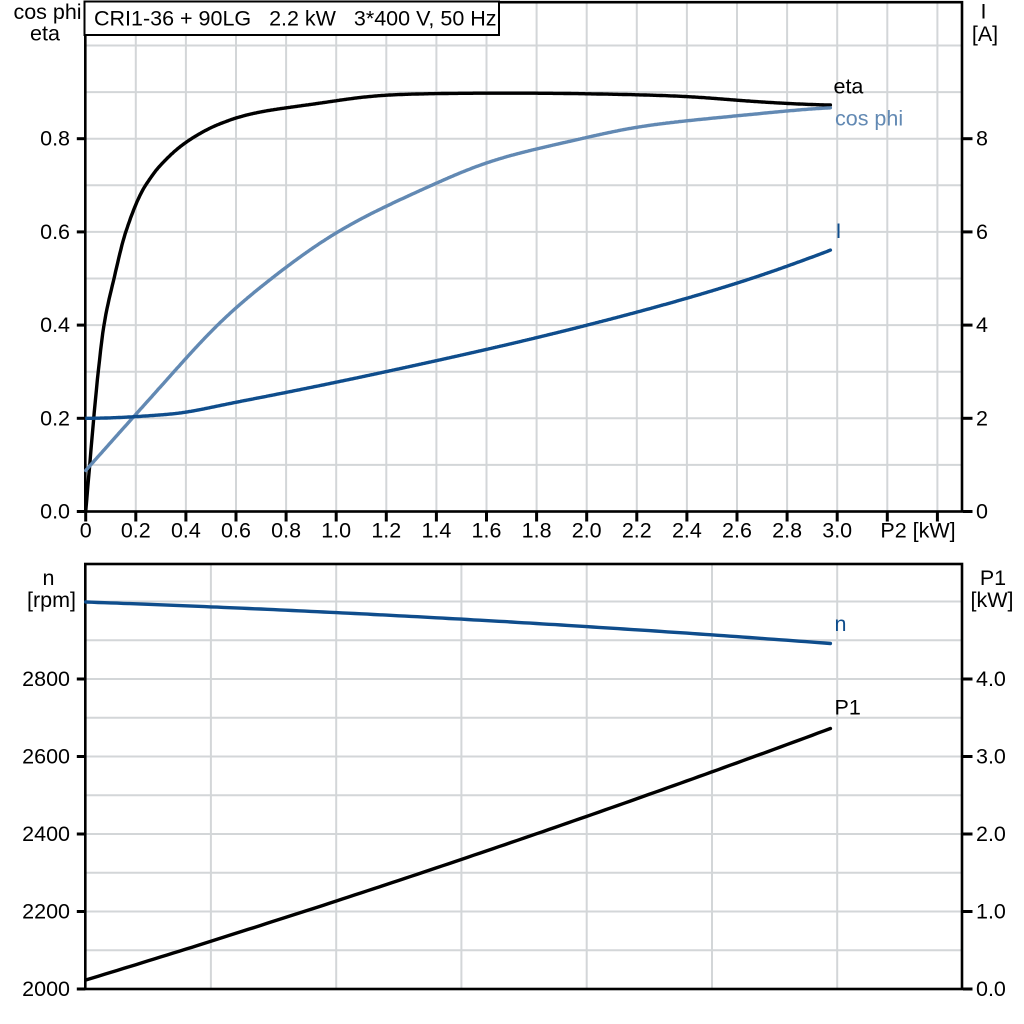 Image resolution: width=1024 pixels, height=1024 pixels. Describe the element at coordinates (982, 418) in the screenshot. I see `svg-text: 2` at that location.